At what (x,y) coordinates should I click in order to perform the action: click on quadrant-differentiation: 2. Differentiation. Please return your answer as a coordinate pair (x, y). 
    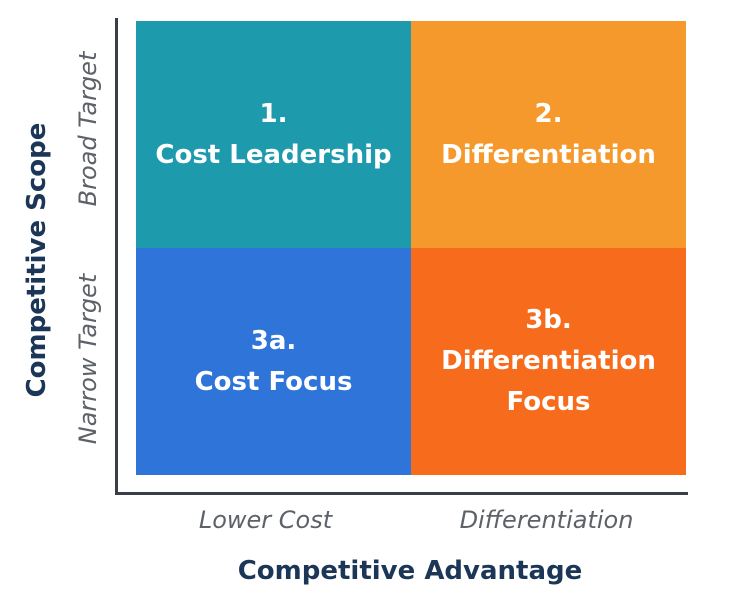
    Looking at the image, I should click on (548, 134).